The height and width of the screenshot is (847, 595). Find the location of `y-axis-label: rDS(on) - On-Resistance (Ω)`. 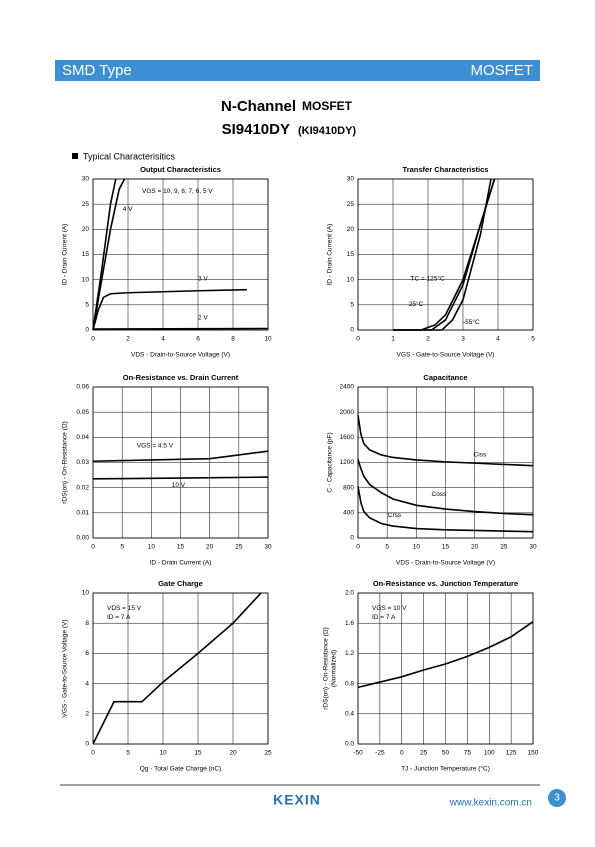

y-axis-label: rDS(on) - On-Resistance (Ω) is located at coordinates (326, 668).